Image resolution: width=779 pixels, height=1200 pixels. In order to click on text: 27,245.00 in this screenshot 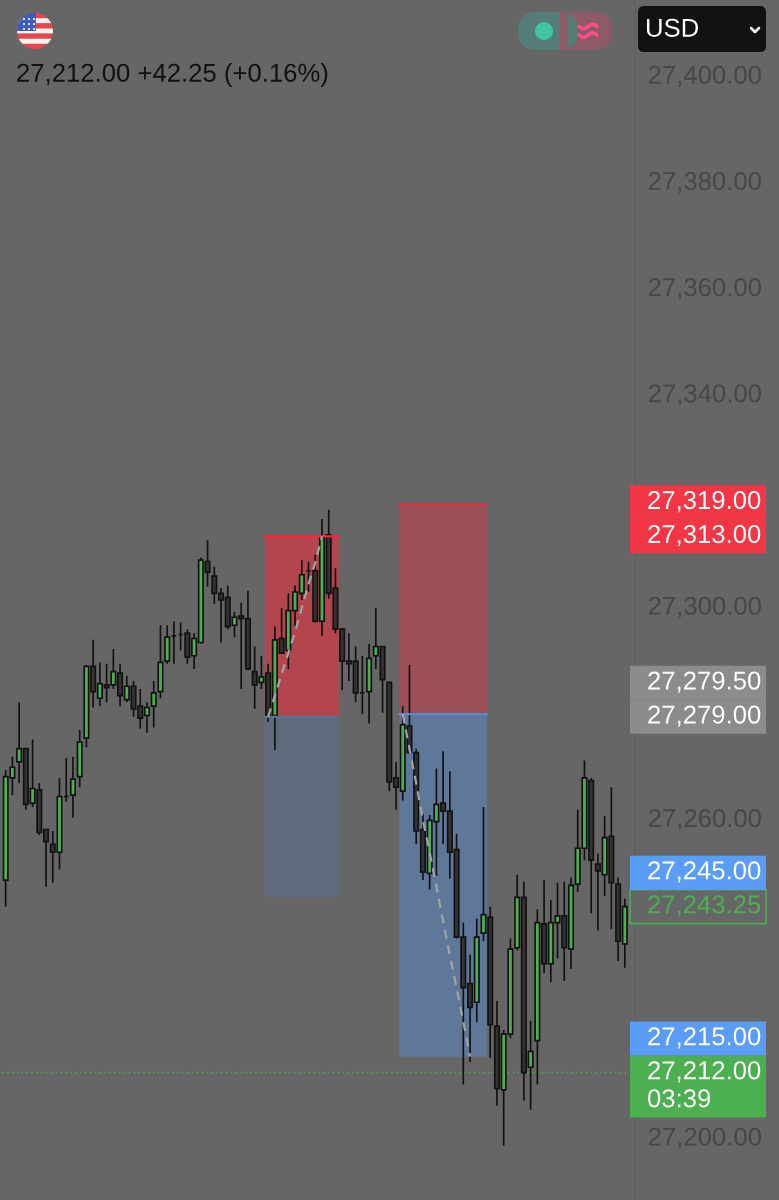, I will do `click(704, 872)`.